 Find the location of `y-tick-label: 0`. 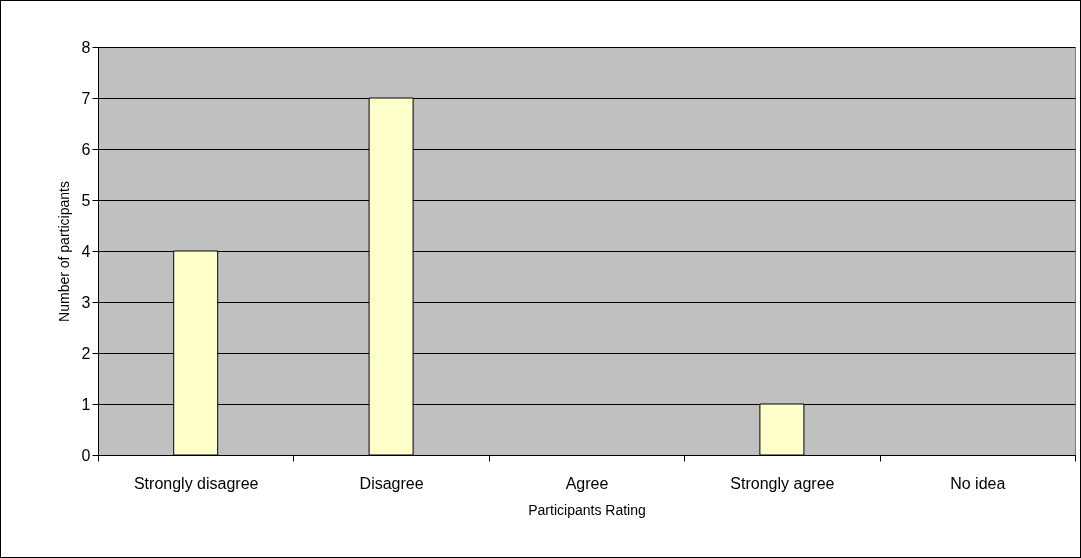

y-tick-label: 0 is located at coordinates (86, 455).